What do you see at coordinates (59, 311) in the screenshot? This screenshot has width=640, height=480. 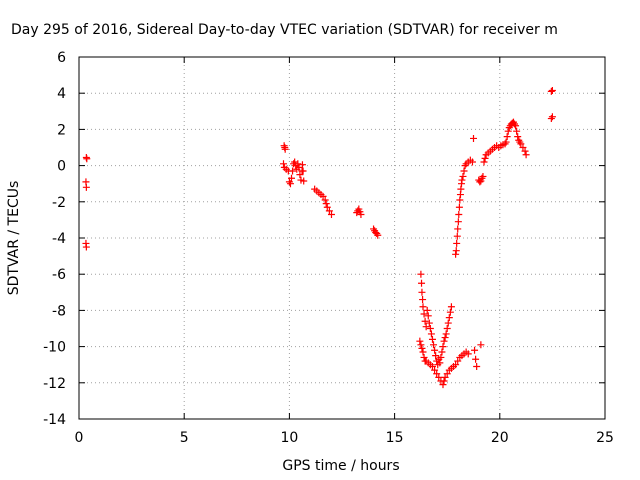 I see `y-tick-label: -8` at bounding box center [59, 311].